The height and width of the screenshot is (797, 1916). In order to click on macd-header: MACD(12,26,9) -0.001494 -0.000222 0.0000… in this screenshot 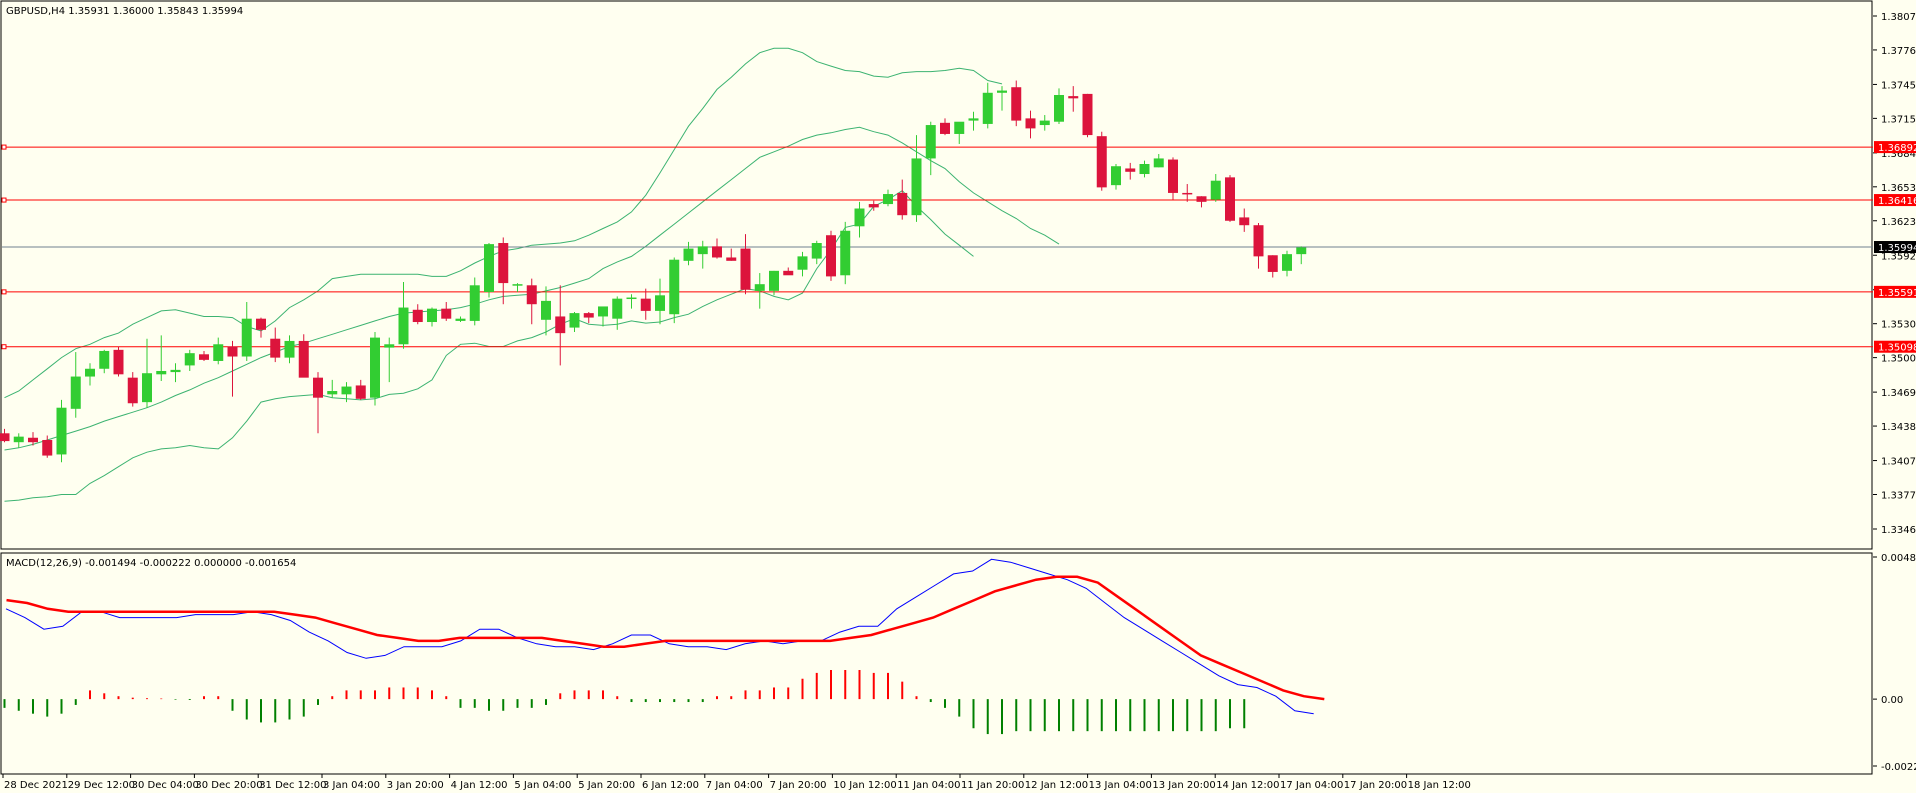, I will do `click(151, 563)`.